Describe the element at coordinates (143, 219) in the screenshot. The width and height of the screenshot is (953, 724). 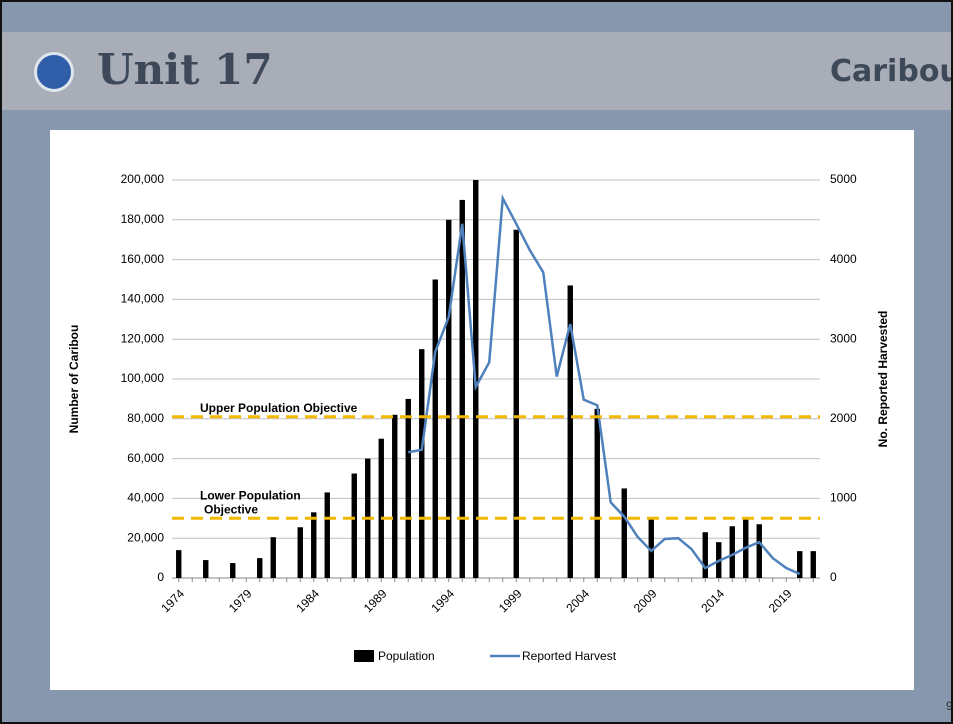
I see `y-tick-label: 180,000` at that location.